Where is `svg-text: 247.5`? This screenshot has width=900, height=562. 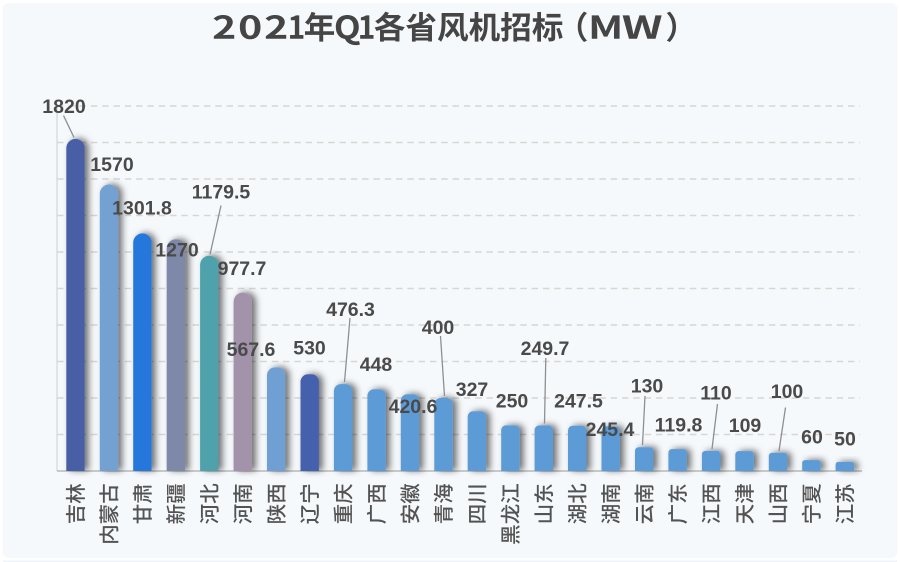
svg-text: 247.5 is located at coordinates (578, 402).